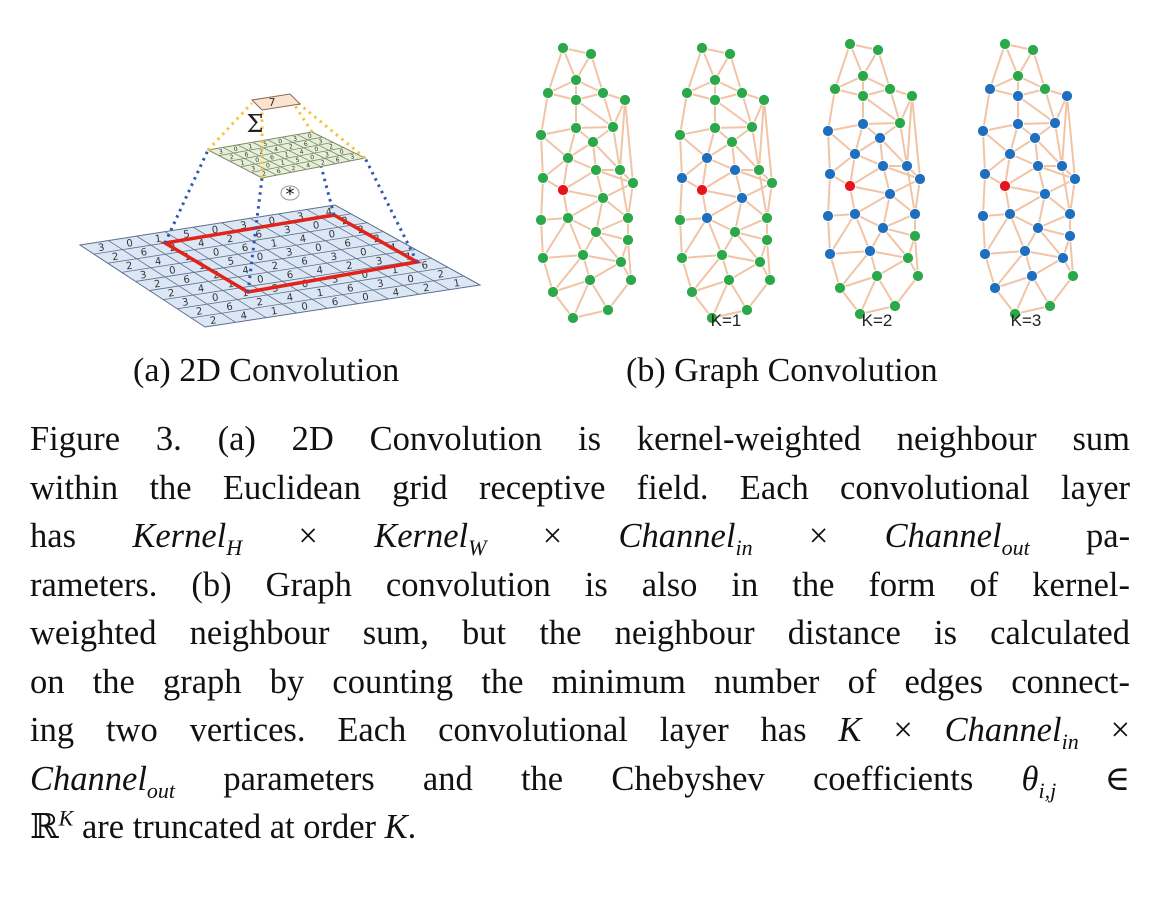 The image size is (1156, 902). What do you see at coordinates (316, 150) in the screenshot?
I see `kernel-grid-cell-value: 0` at bounding box center [316, 150].